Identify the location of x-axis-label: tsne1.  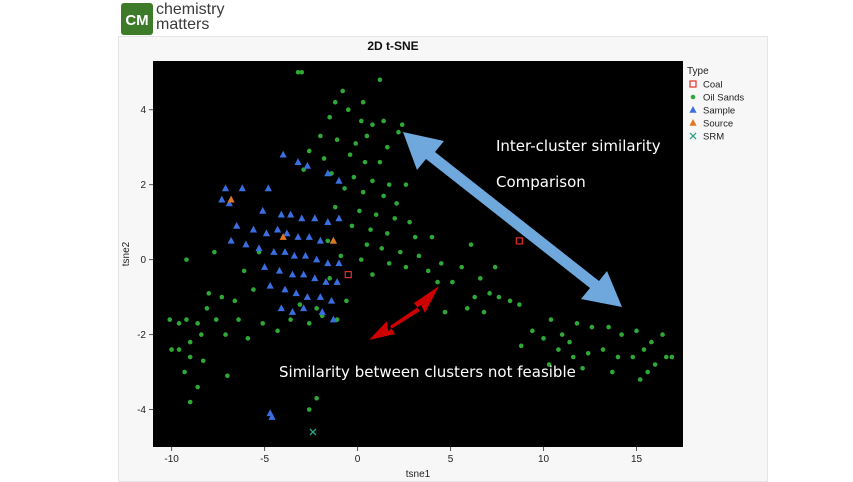
(418, 474).